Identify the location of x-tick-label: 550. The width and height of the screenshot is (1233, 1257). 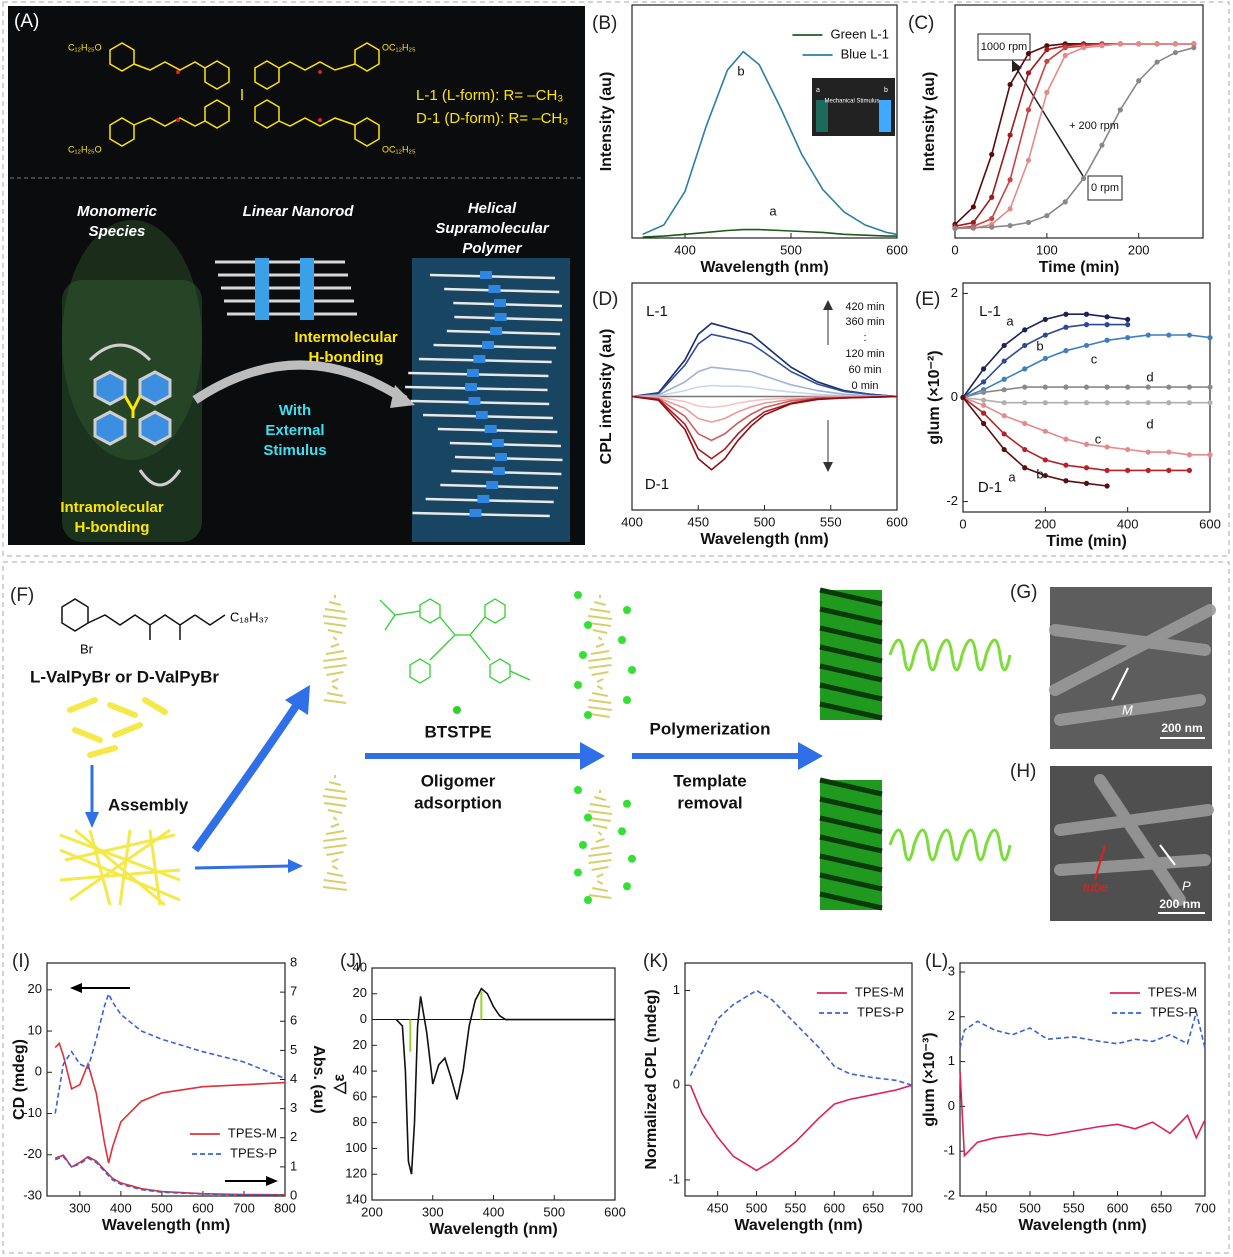
(1074, 1207).